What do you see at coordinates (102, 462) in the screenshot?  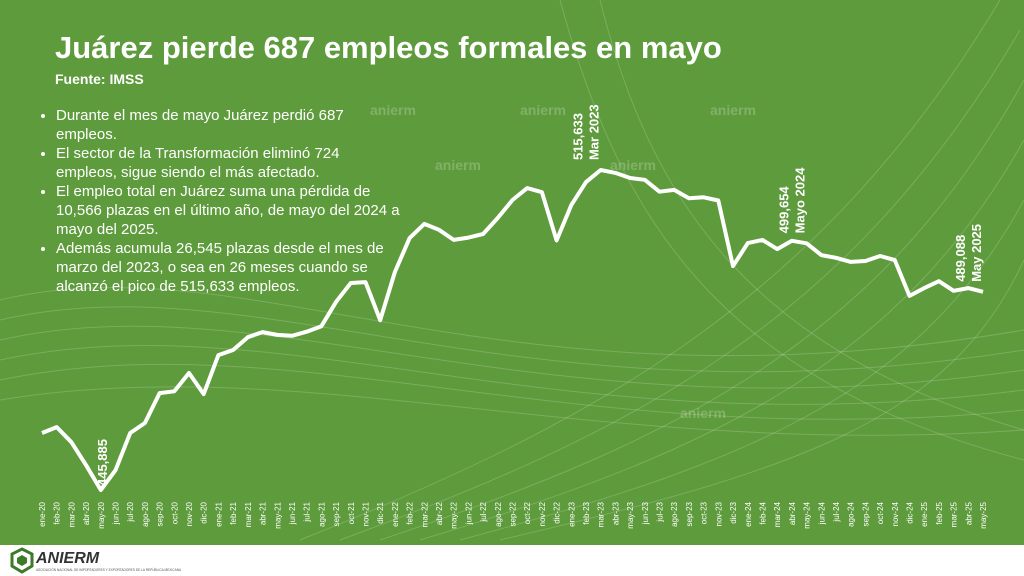 I see `data-label: 445,885` at bounding box center [102, 462].